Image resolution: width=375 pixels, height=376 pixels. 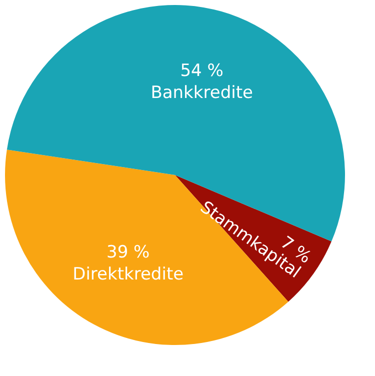 What do you see at coordinates (128, 252) in the screenshot?
I see `data-label: 39 %` at bounding box center [128, 252].